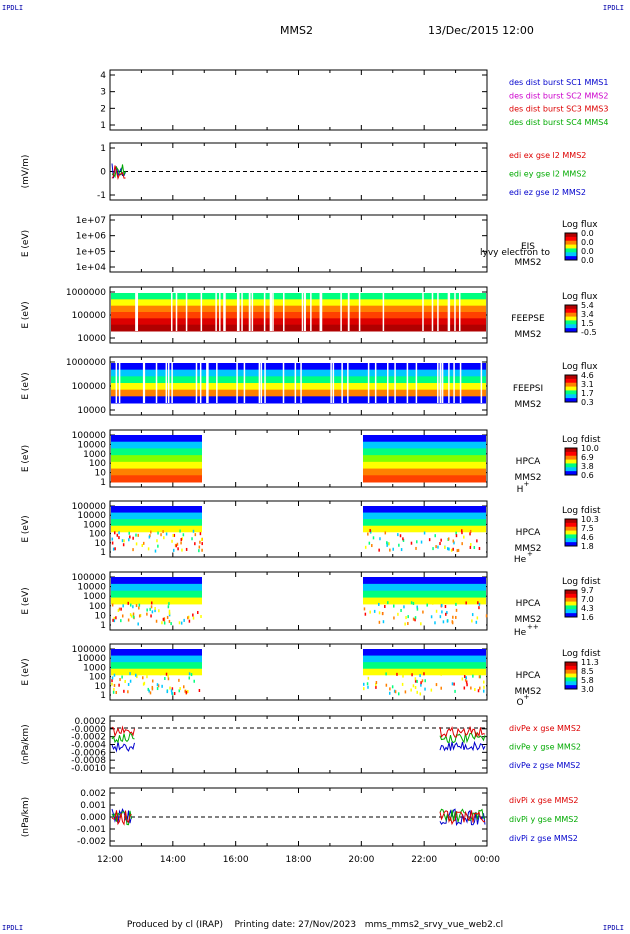 The height and width of the screenshot is (934, 630). I want to click on ytick-label: 0.000, so click(93, 818).